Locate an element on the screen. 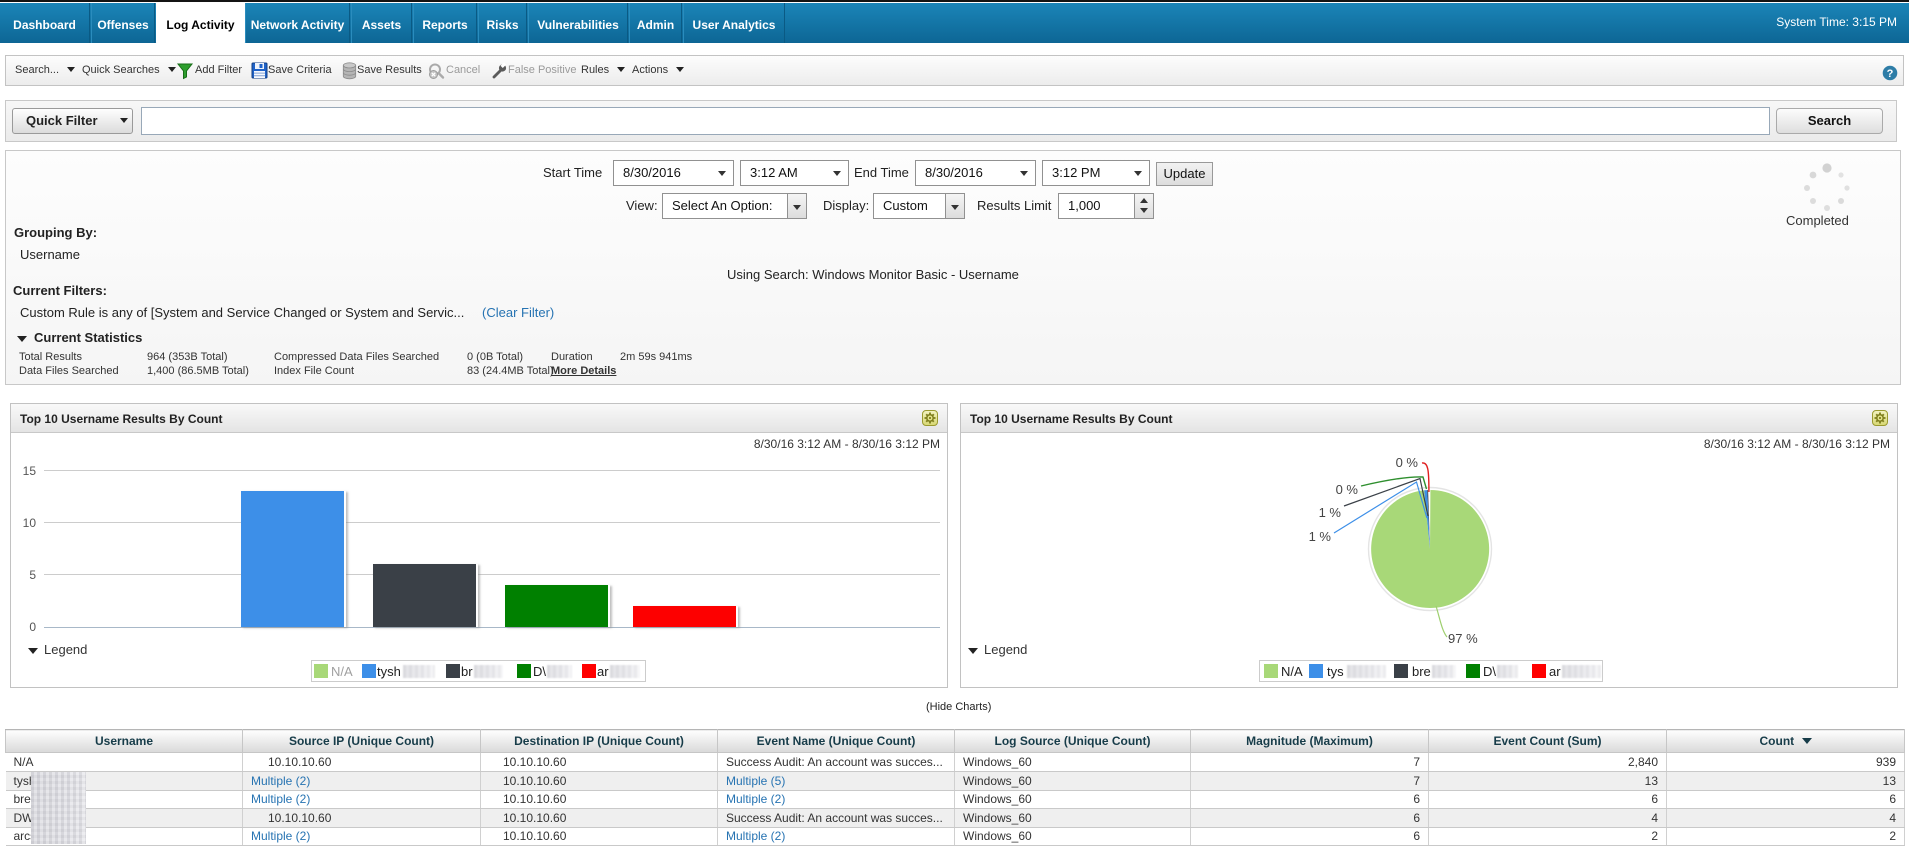 The height and width of the screenshot is (867, 1909). svg-text: 97 % is located at coordinates (1463, 638).